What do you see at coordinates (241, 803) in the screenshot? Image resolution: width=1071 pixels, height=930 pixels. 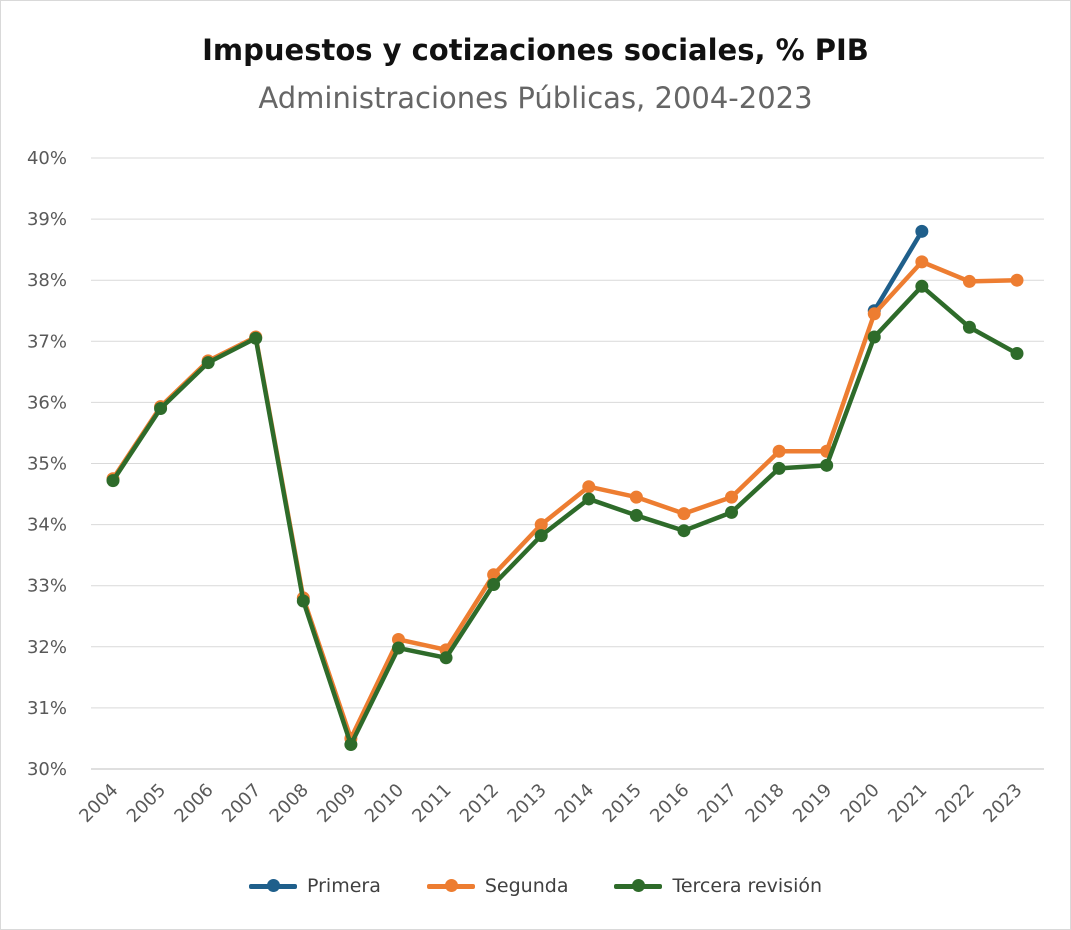 I see `x-tick-label: 2007` at bounding box center [241, 803].